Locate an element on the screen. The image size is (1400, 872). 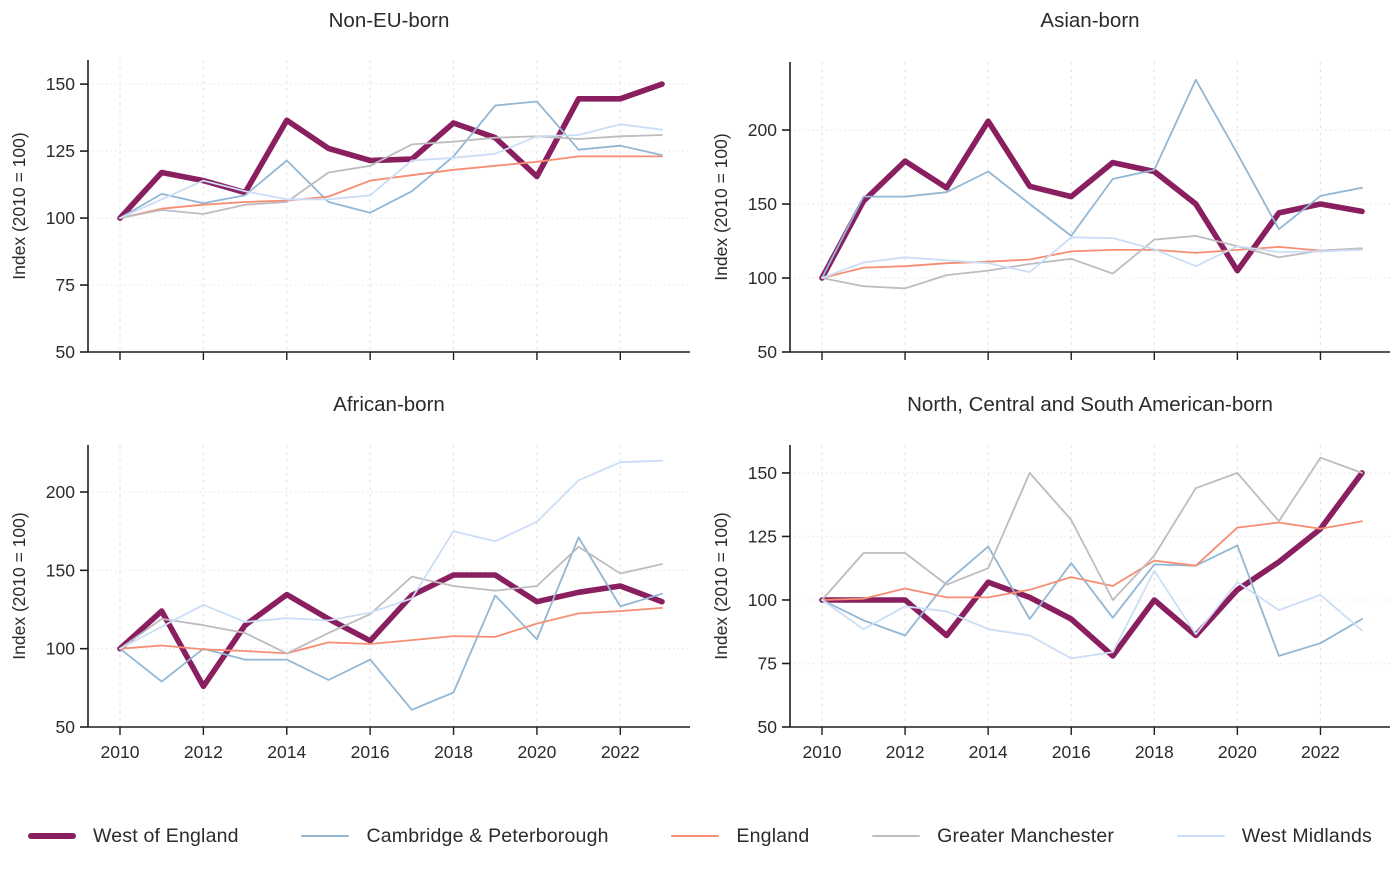
chart-title: African-born is located at coordinates (389, 404).